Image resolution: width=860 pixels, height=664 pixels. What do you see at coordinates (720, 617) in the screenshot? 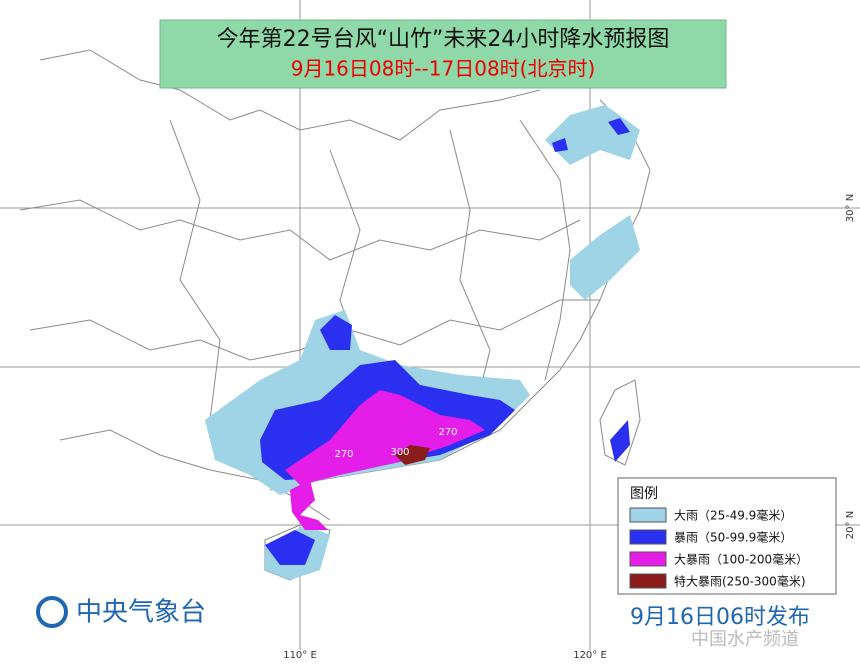
I see `issued: 9月16日06时发布` at bounding box center [720, 617].